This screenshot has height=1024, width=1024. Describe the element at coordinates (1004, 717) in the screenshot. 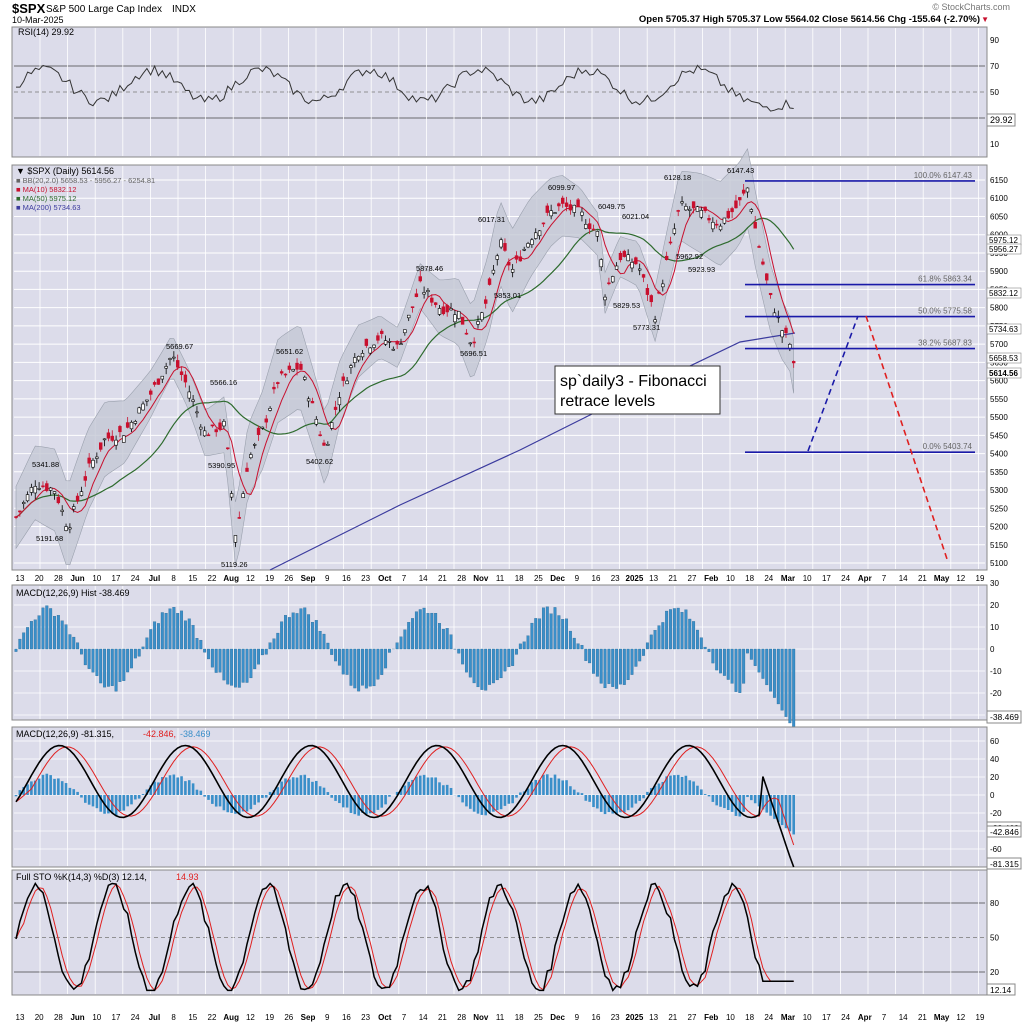

I see `macd-hist-value: -38.469` at that location.